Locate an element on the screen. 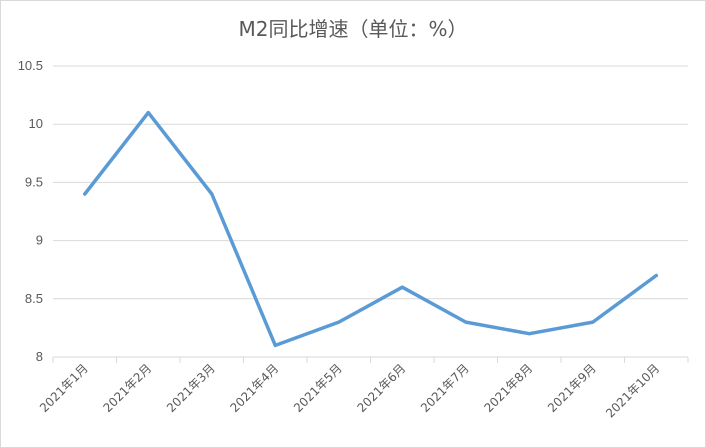 This screenshot has height=448, width=706. chart-title: M2同比增速（单位：%） is located at coordinates (353, 29).